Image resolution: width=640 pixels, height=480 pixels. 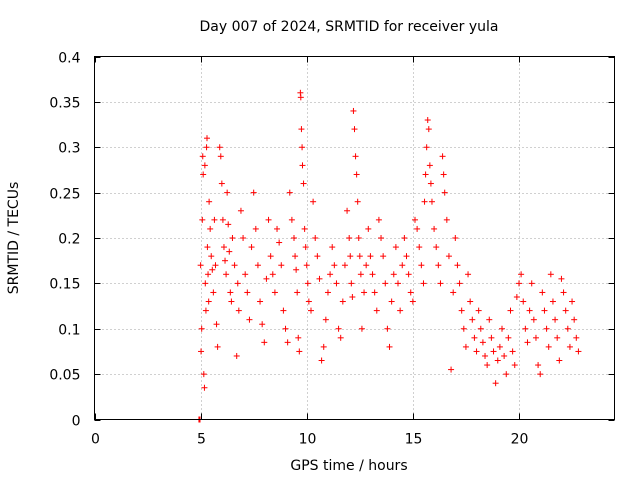 What do you see at coordinates (69, 240) in the screenshot?
I see `y-tick-label: 0.2` at bounding box center [69, 240].